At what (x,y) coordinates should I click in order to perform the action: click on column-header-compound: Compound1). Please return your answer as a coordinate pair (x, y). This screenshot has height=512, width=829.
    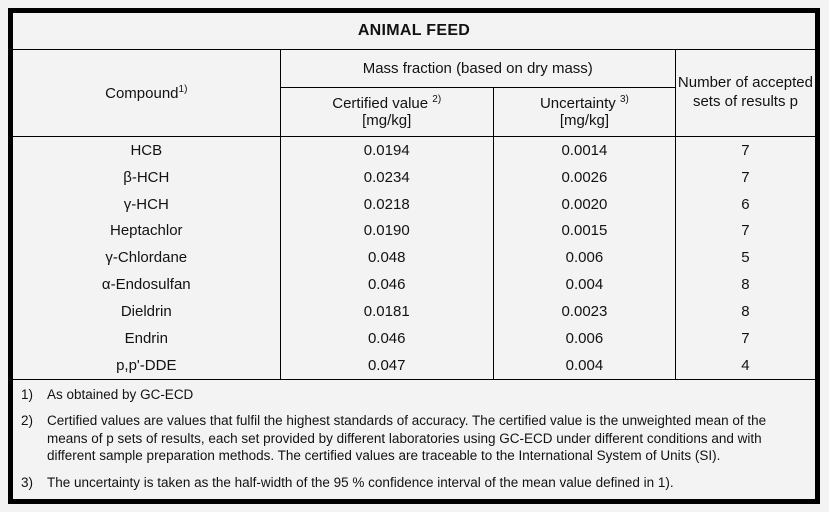
    Looking at the image, I should click on (147, 93).